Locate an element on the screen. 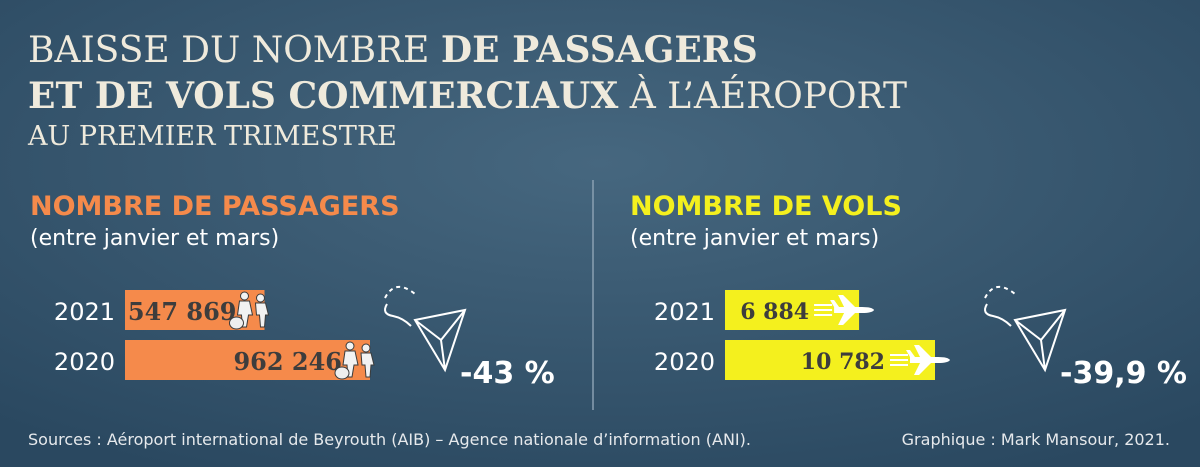 This screenshot has height=467, width=1200. title-line-1: BAISSE DU NOMBRE DE PASSAGERS is located at coordinates (393, 50).